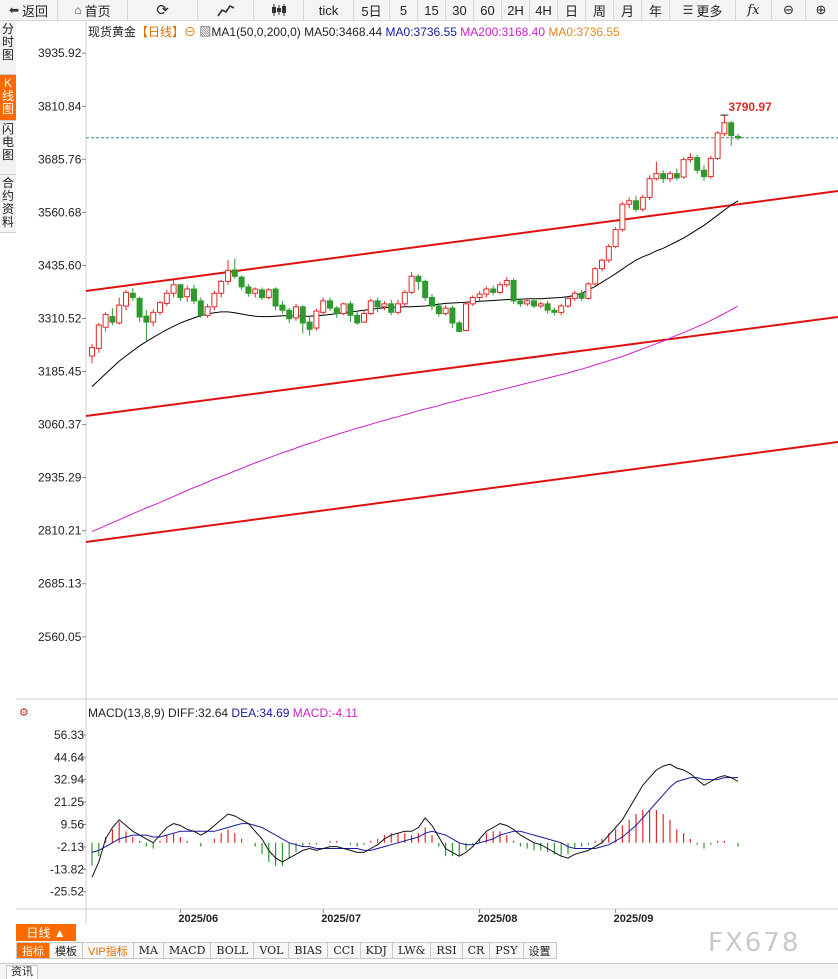  Describe the element at coordinates (60, 637) in the screenshot. I see `price-tick-label: 2560.05` at that location.